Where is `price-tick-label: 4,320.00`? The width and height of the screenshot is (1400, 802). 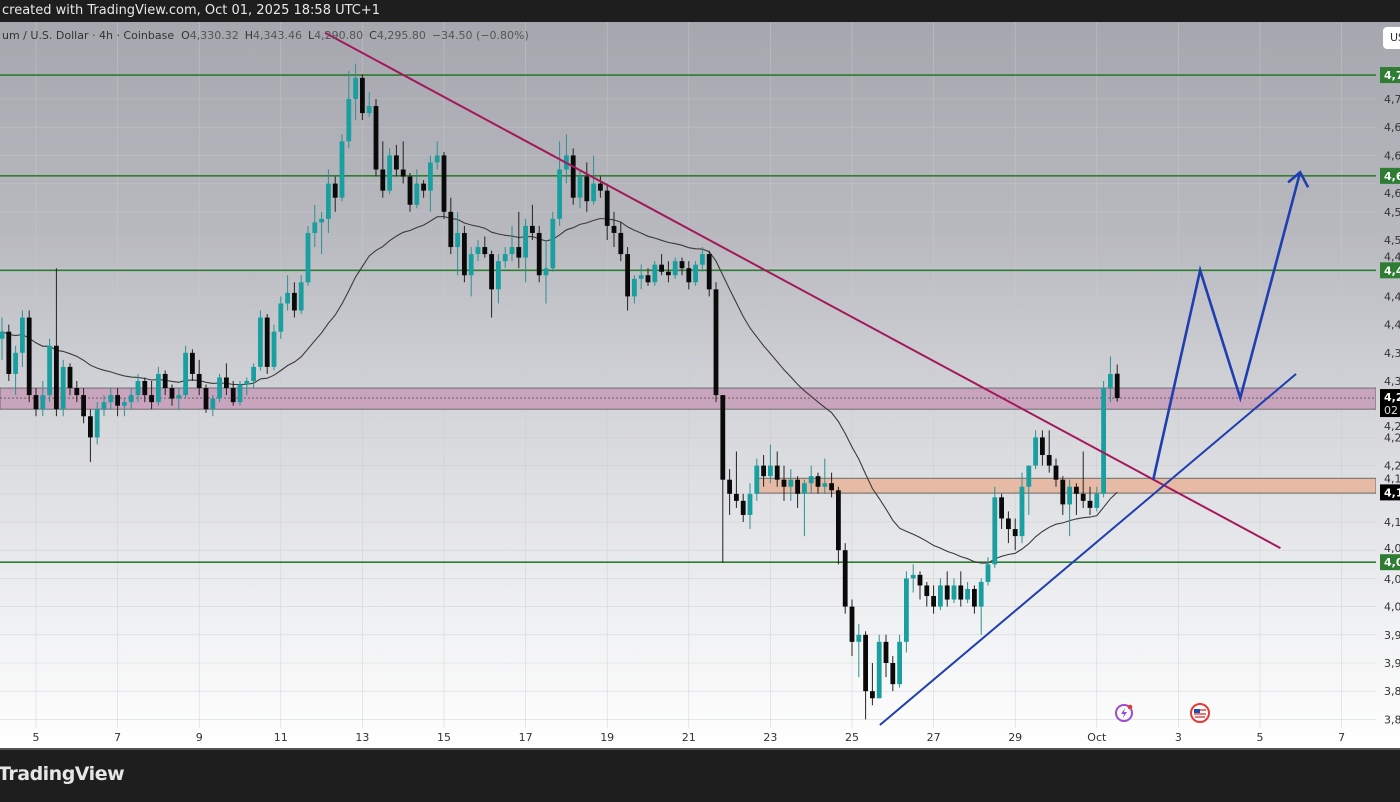
price-tick-label: 4,320.00 is located at coordinates (1392, 381).